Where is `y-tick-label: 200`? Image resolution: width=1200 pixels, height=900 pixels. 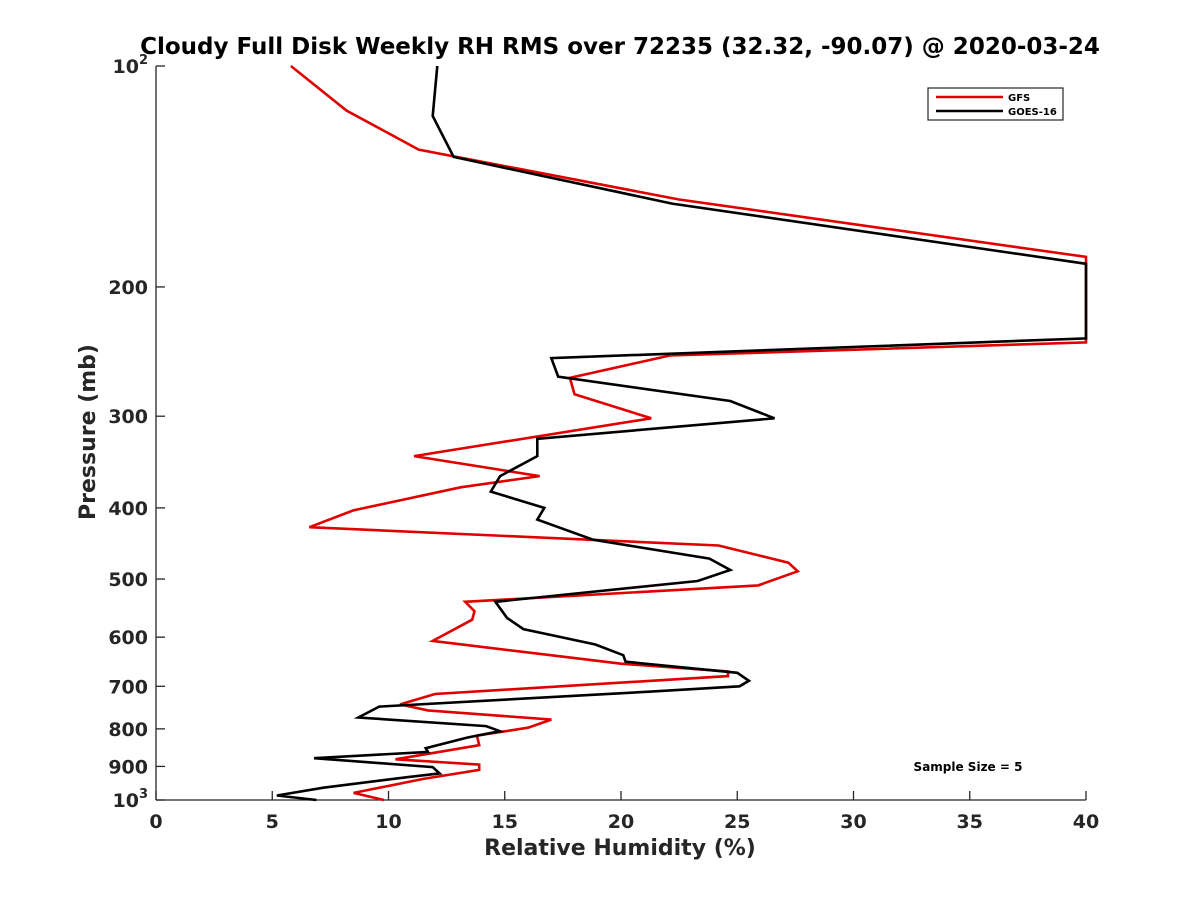
y-tick-label: 200 is located at coordinates (128, 288).